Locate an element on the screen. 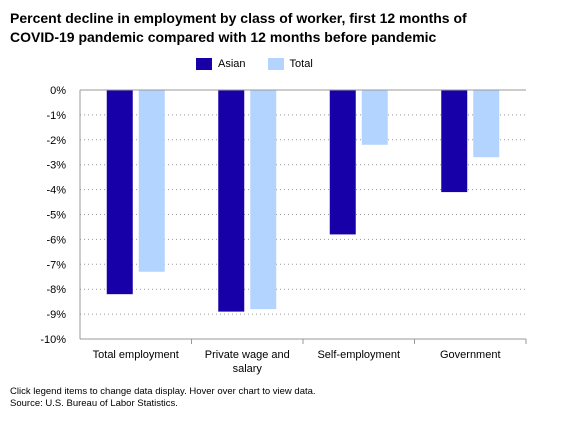 The height and width of the screenshot is (430, 580). legend-label-total: Total is located at coordinates (301, 64).